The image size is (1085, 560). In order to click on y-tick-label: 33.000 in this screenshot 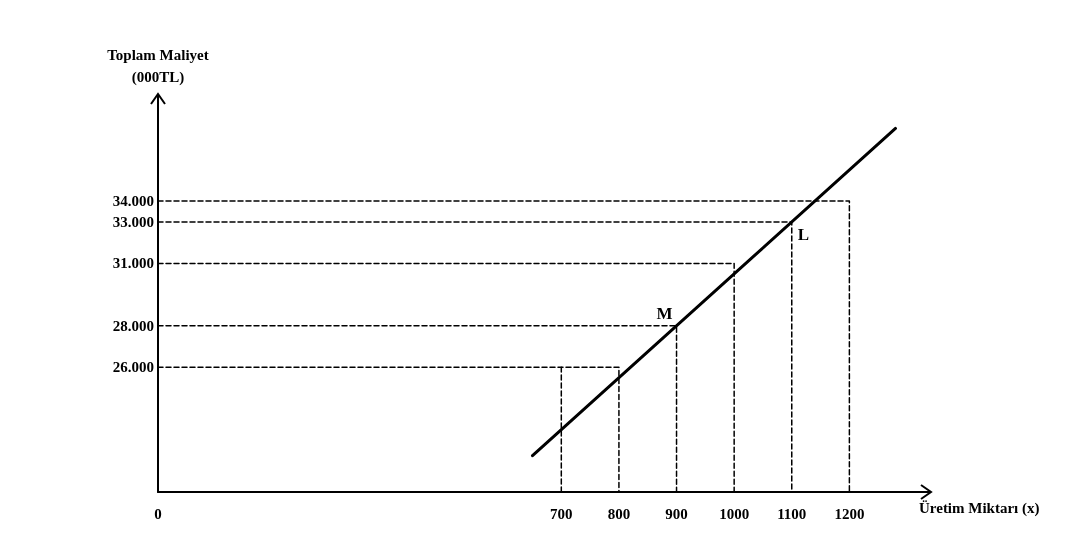, I will do `click(133, 221)`.